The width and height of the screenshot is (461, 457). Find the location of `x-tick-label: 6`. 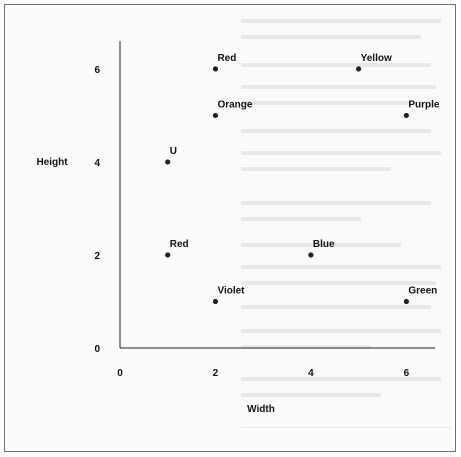

x-tick-label: 6 is located at coordinates (407, 373).